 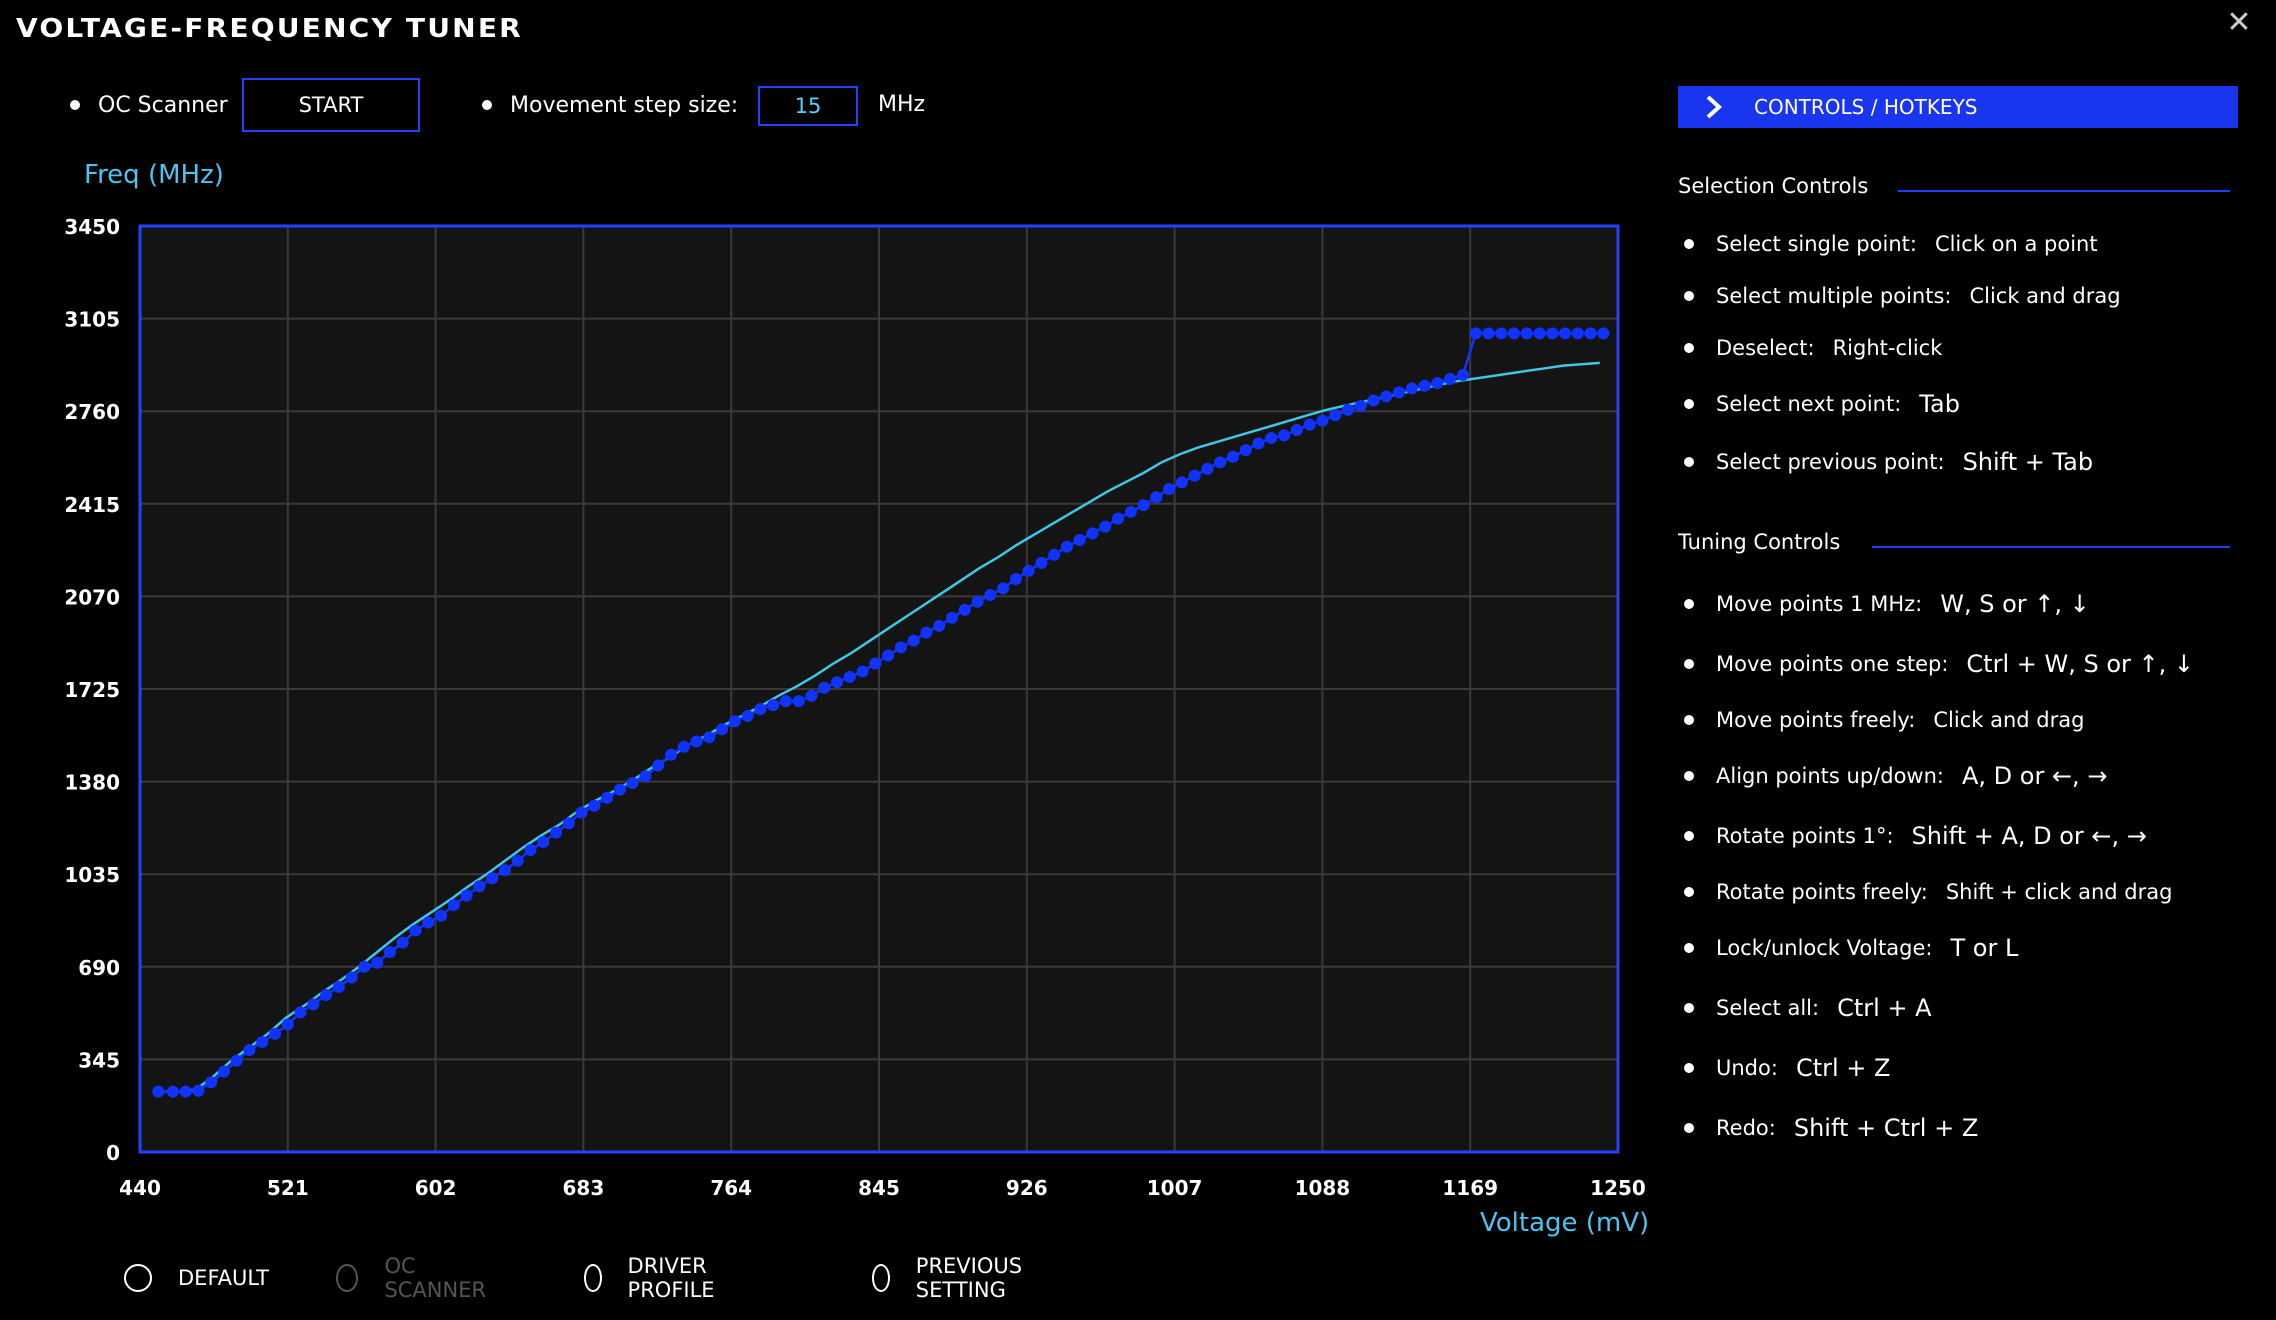 I want to click on radio-previous-setting: PREVIOUS SETTING, so click(x=952, y=1278).